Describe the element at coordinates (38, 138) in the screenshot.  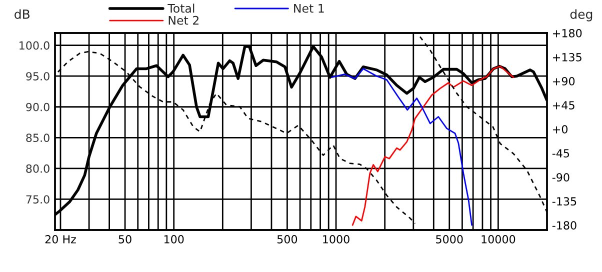
I see `y-tick-label: 85.0` at that location.